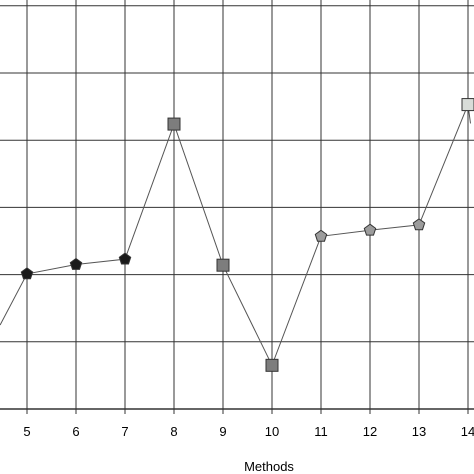  Describe the element at coordinates (321, 431) in the screenshot. I see `x-tick-label-11: 11` at that location.